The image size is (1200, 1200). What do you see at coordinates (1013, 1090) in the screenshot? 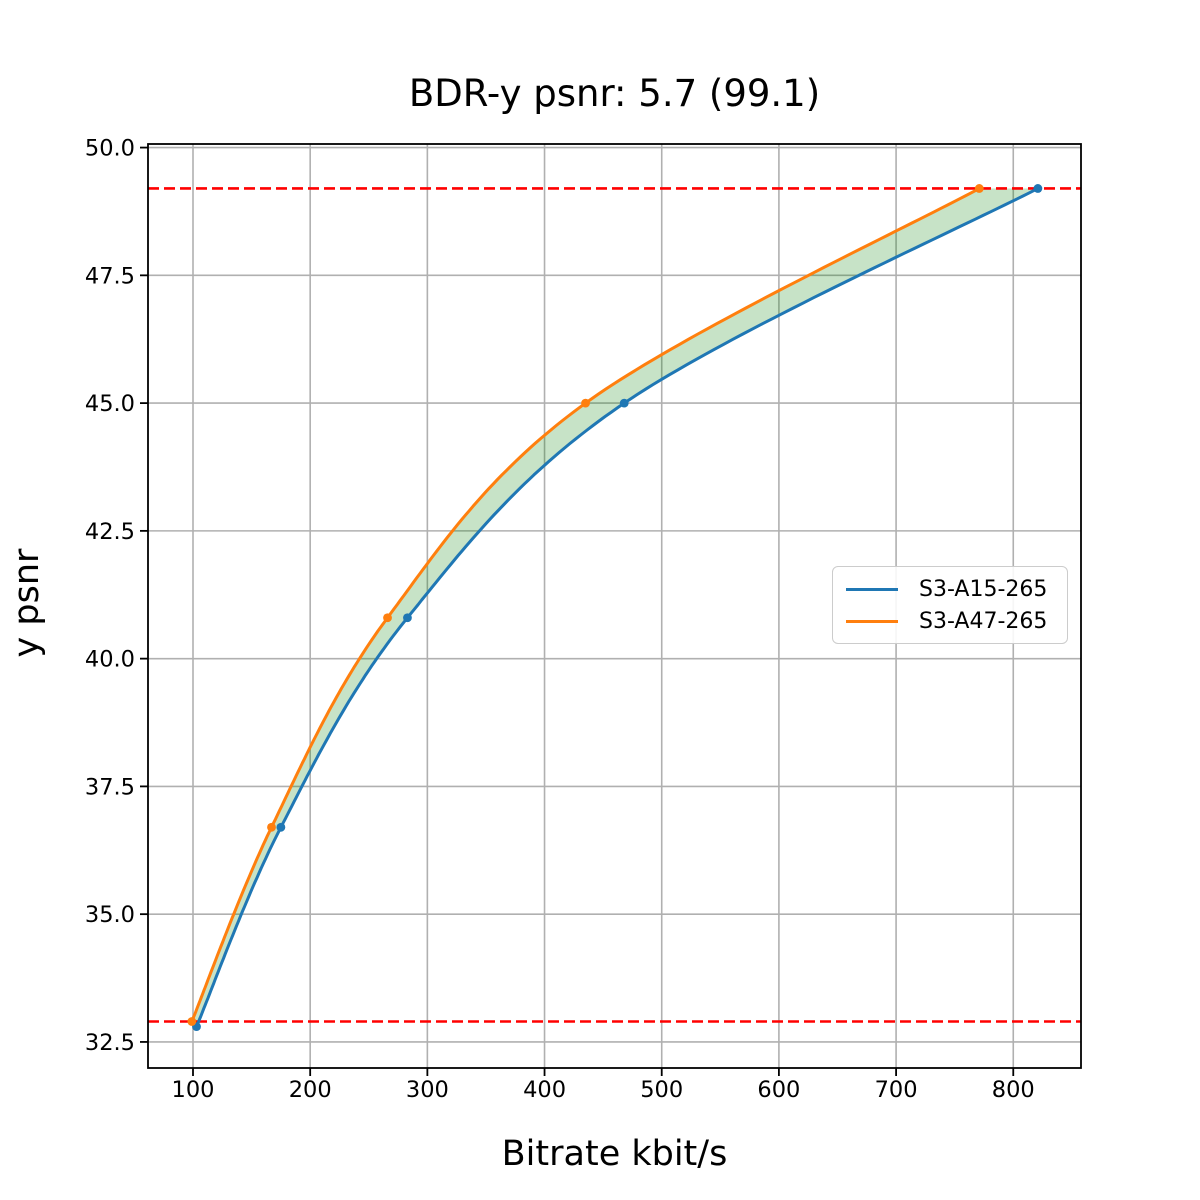
I see `x-tick-label: 800` at bounding box center [1013, 1090].